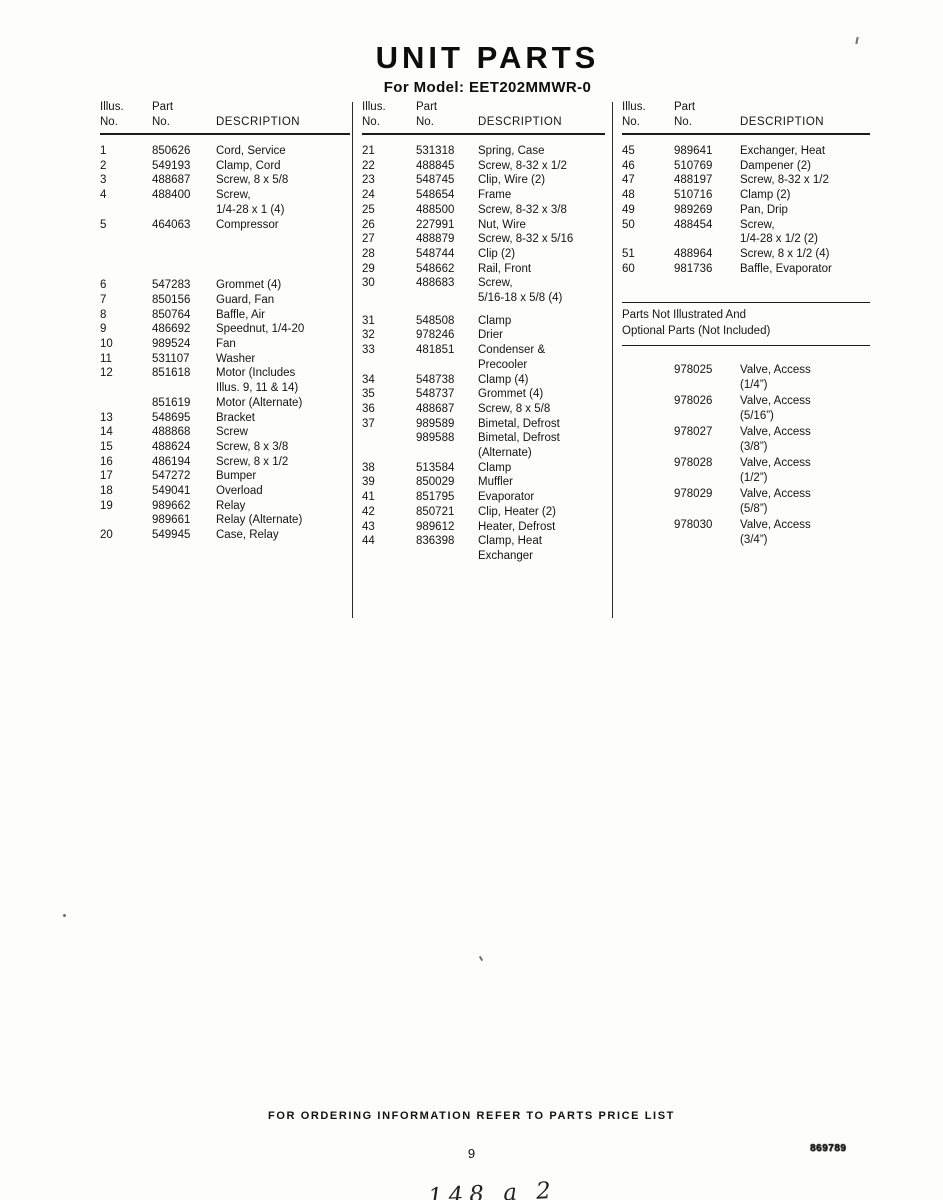 Image resolution: width=943 pixels, height=1200 pixels. I want to click on table-row: 31 548508 Clamp, so click(483, 321).